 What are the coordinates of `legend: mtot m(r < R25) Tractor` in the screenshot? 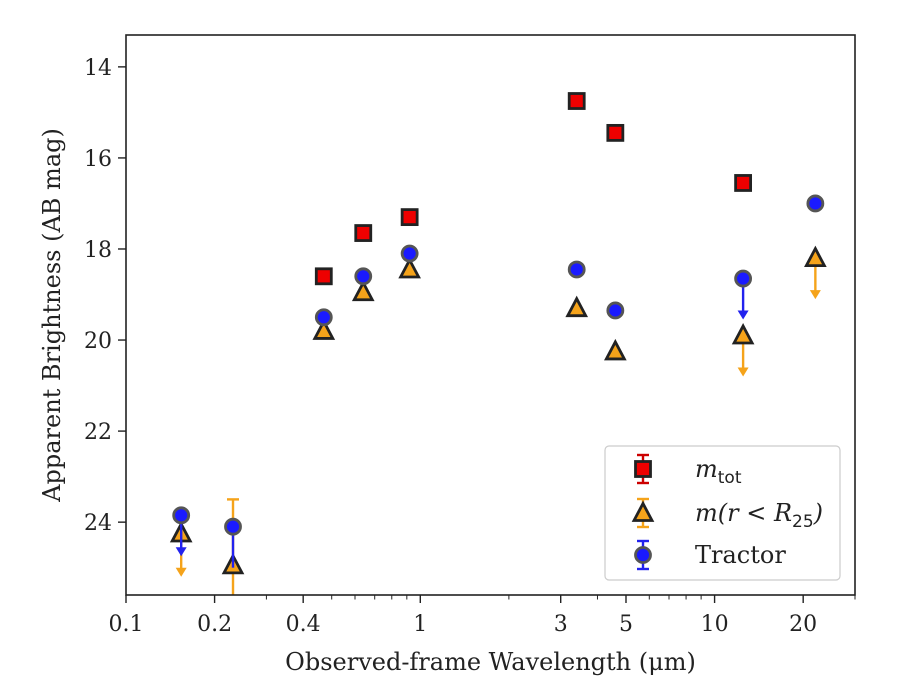 It's located at (722, 513).